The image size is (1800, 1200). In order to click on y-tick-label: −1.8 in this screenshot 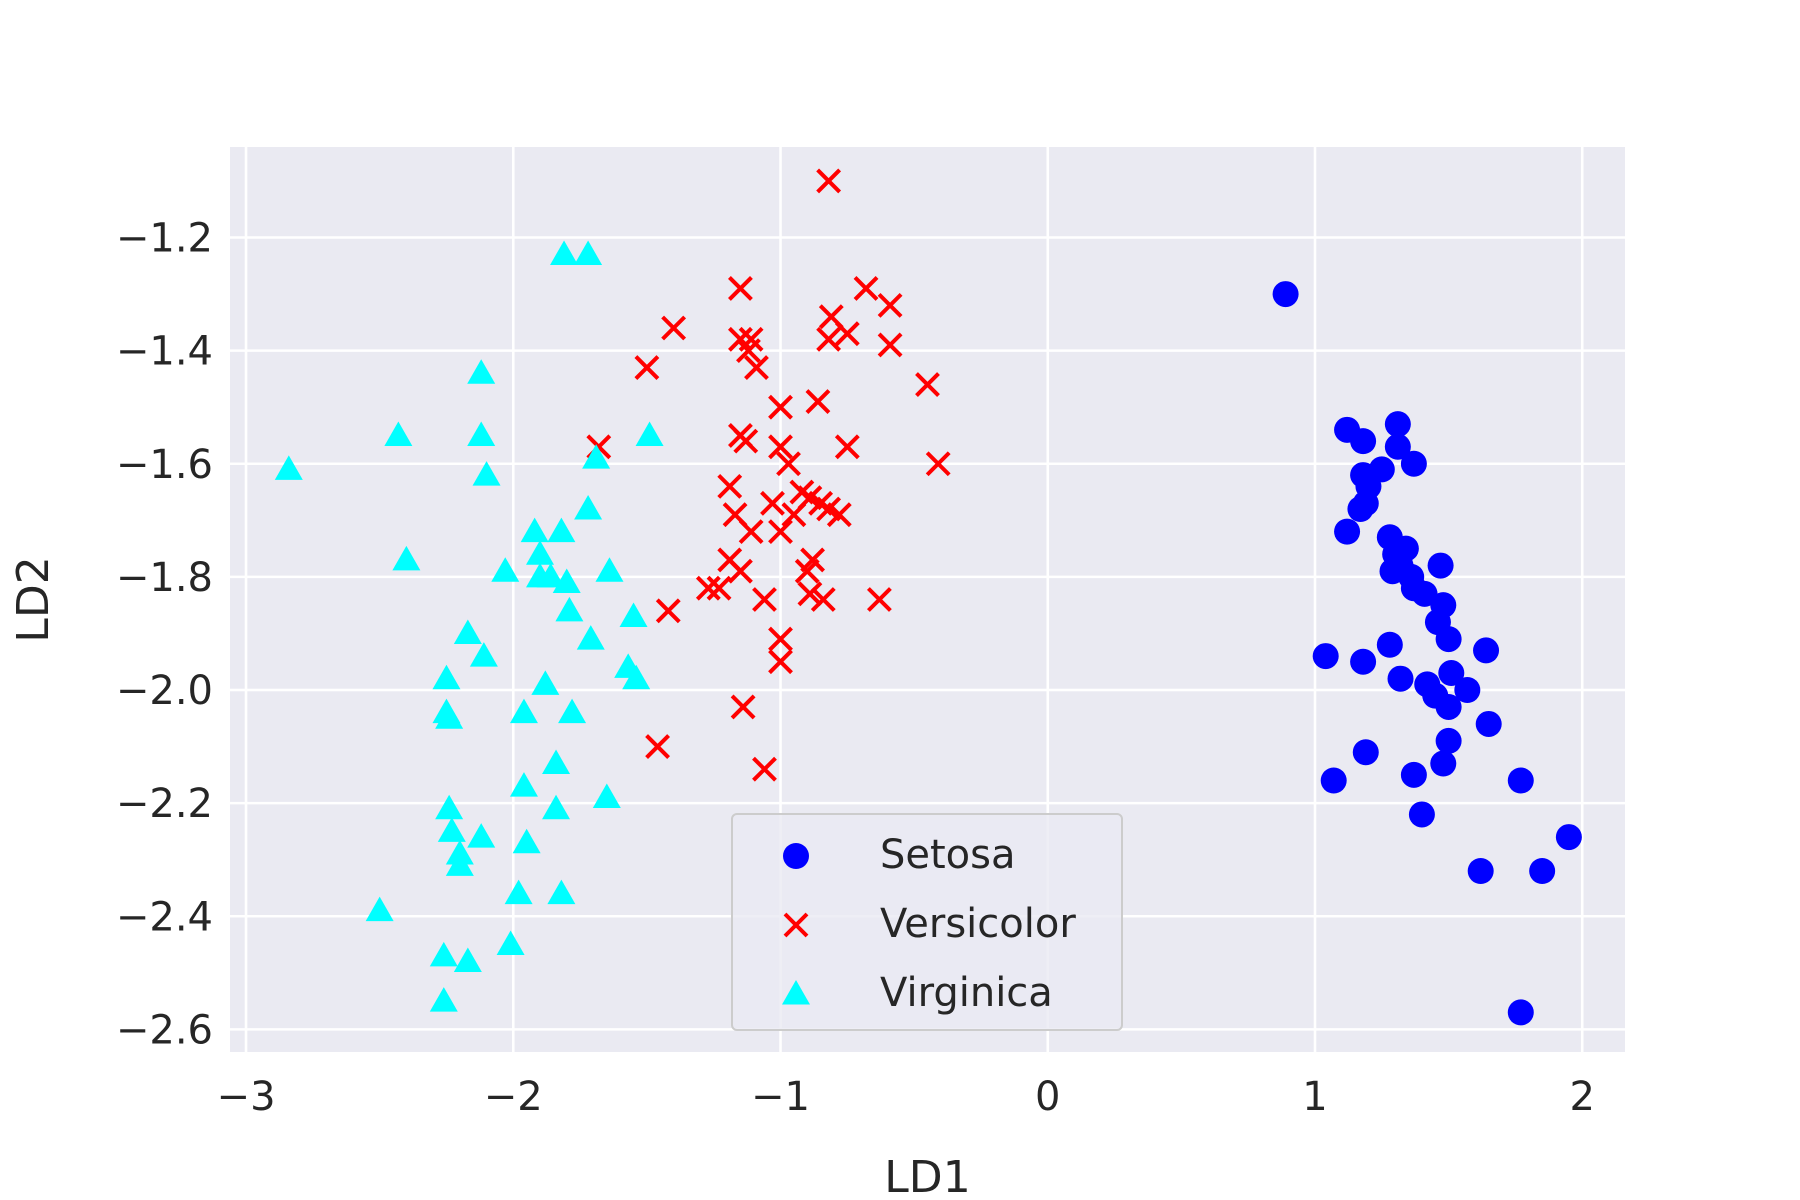, I will do `click(164, 578)`.